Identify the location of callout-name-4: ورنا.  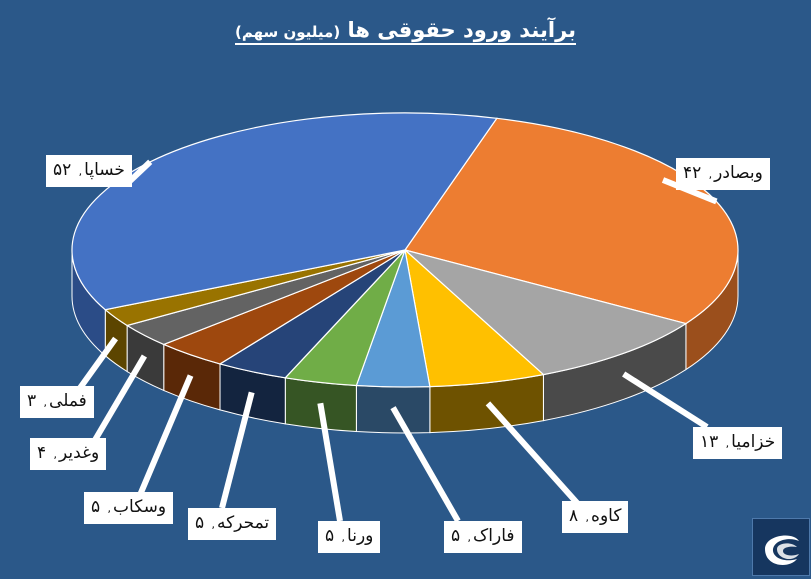
(360, 536).